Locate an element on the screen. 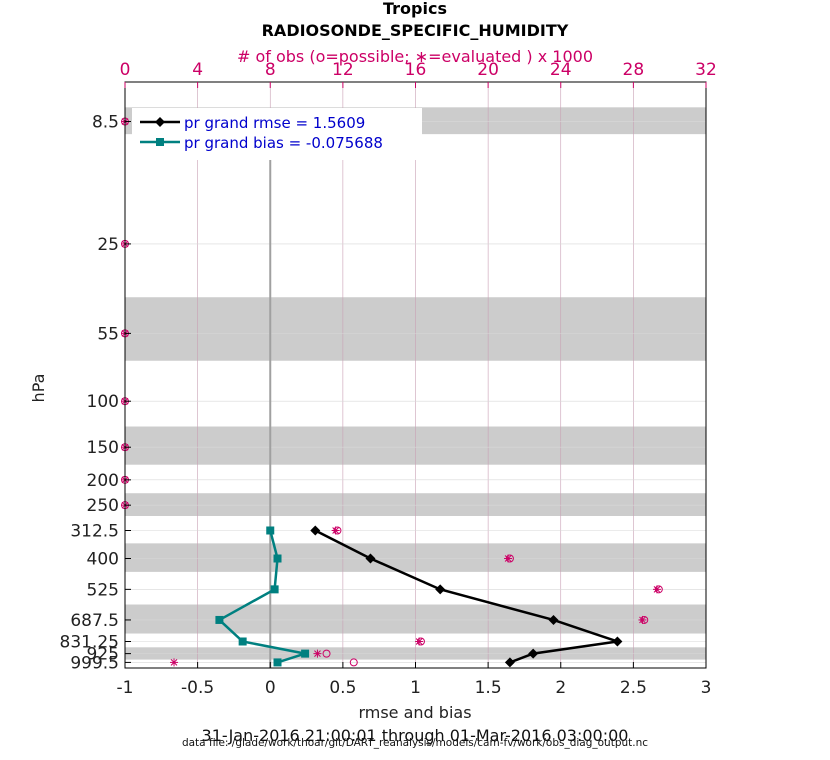 Image resolution: width=830 pixels, height=760 pixels. top-tick-label: 0 is located at coordinates (125, 70).